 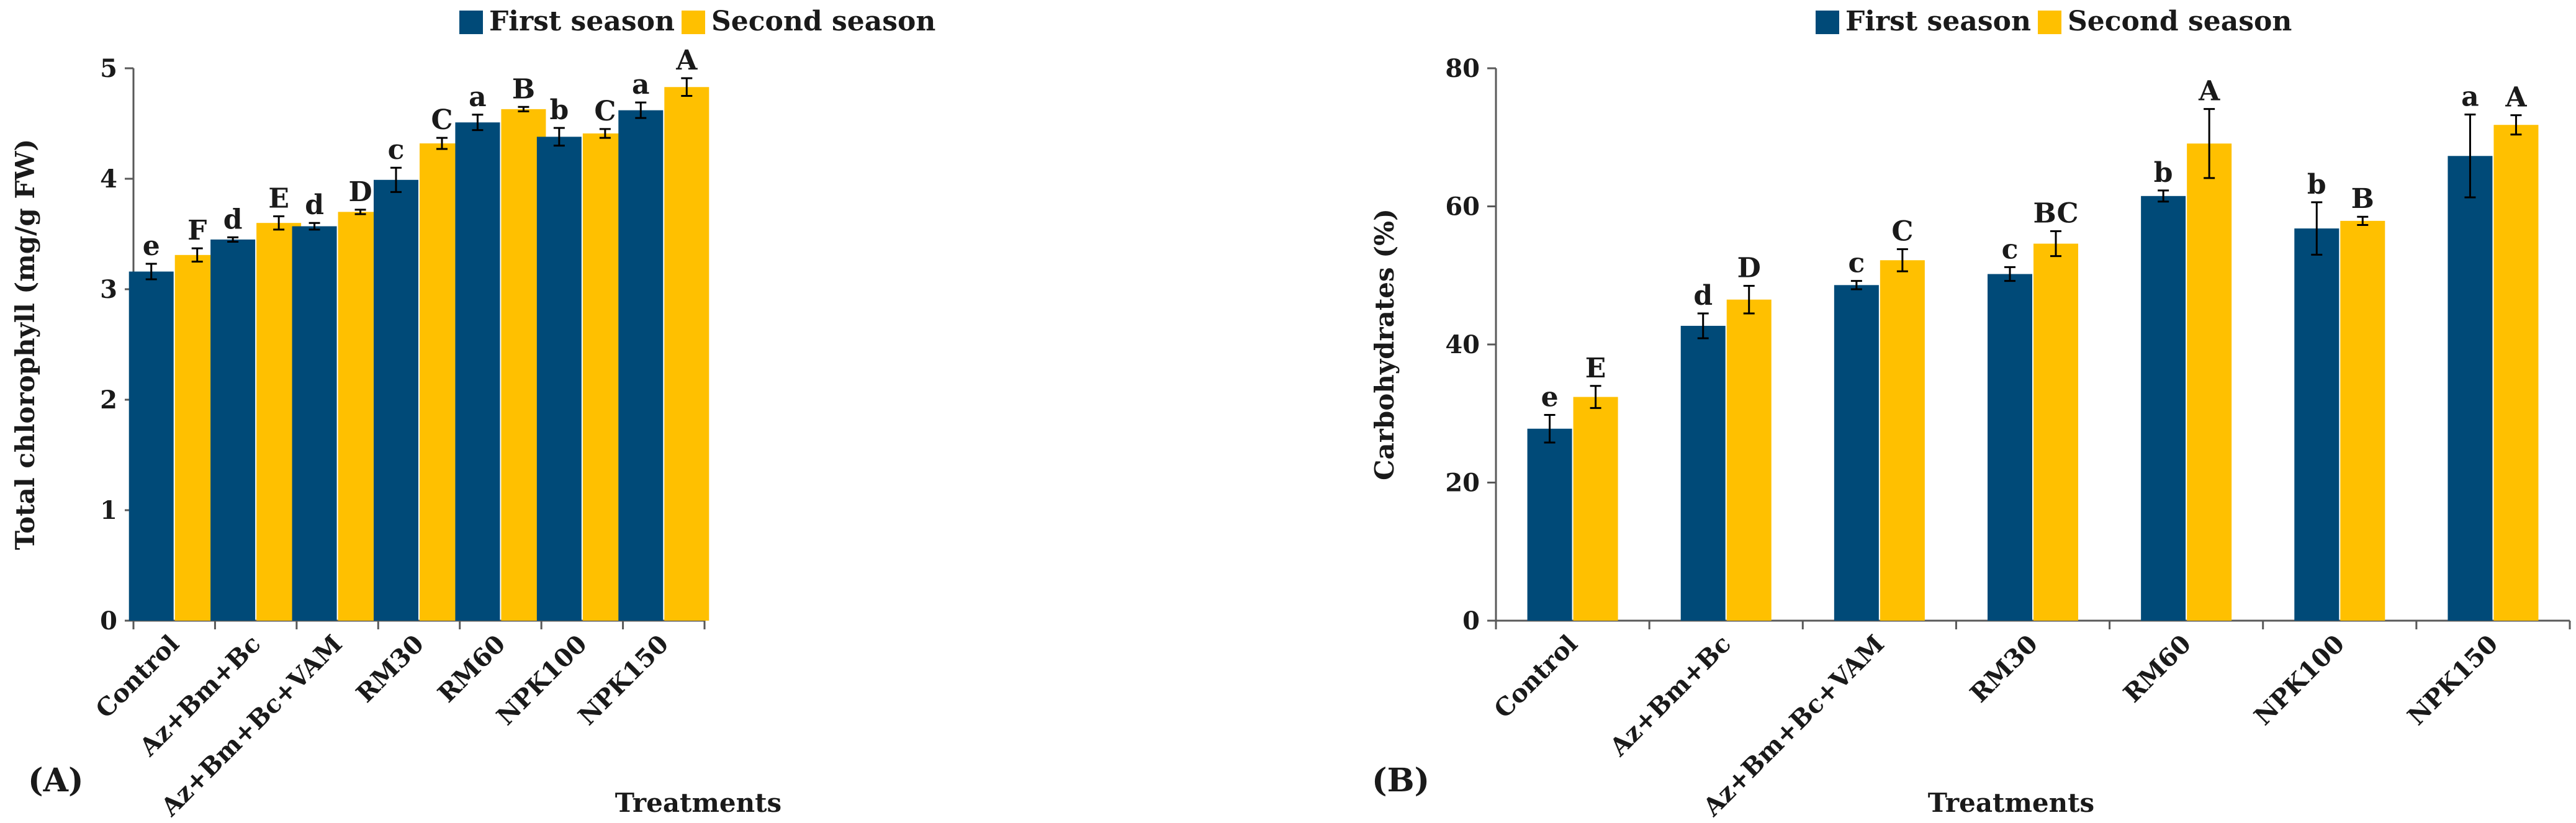 What do you see at coordinates (2055, 432) in the screenshot?
I see `bar-second-season-rm30` at bounding box center [2055, 432].